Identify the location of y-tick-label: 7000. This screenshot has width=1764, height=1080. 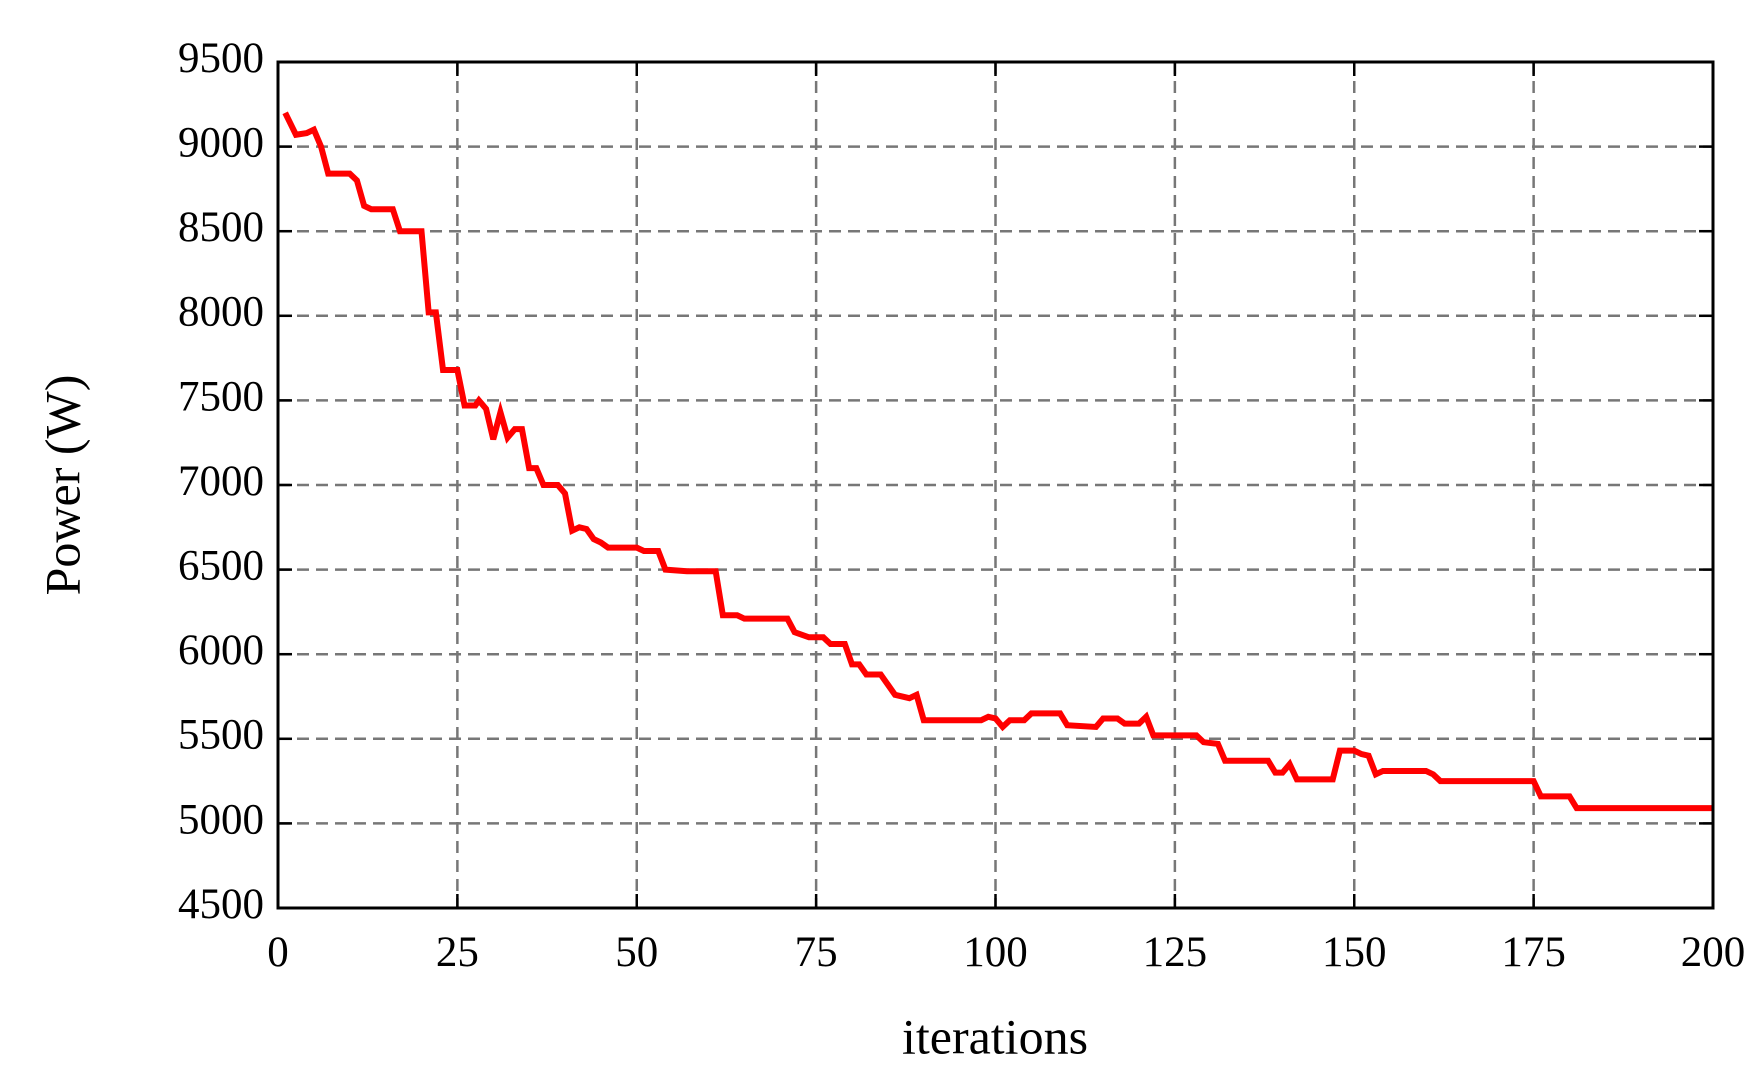
(221, 481).